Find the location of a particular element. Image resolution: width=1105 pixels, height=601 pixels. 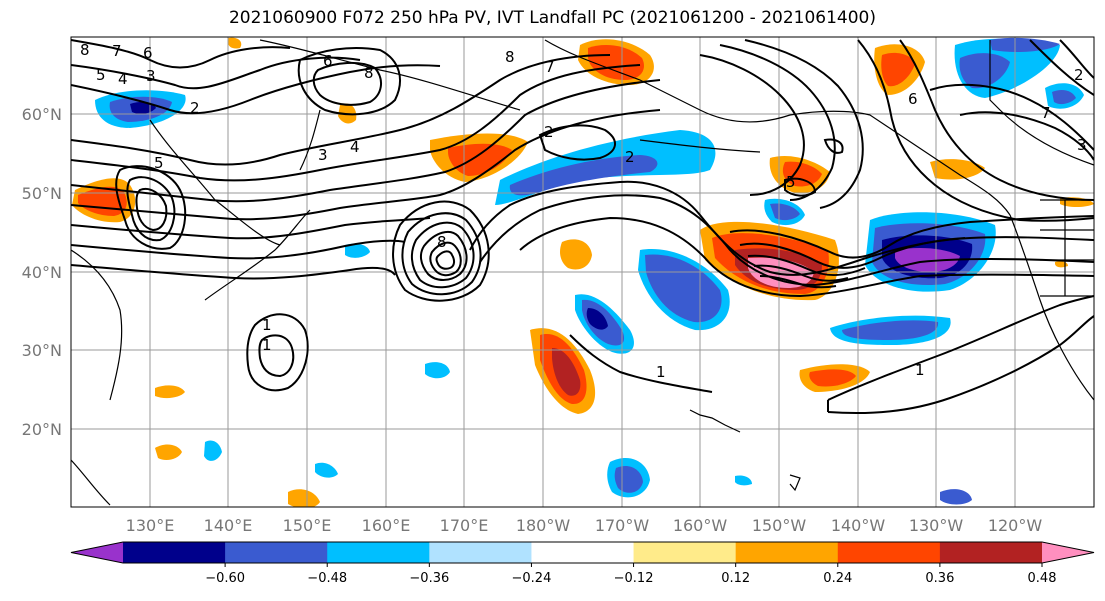

colorbar-tick-label: −0.24 is located at coordinates (532, 578).